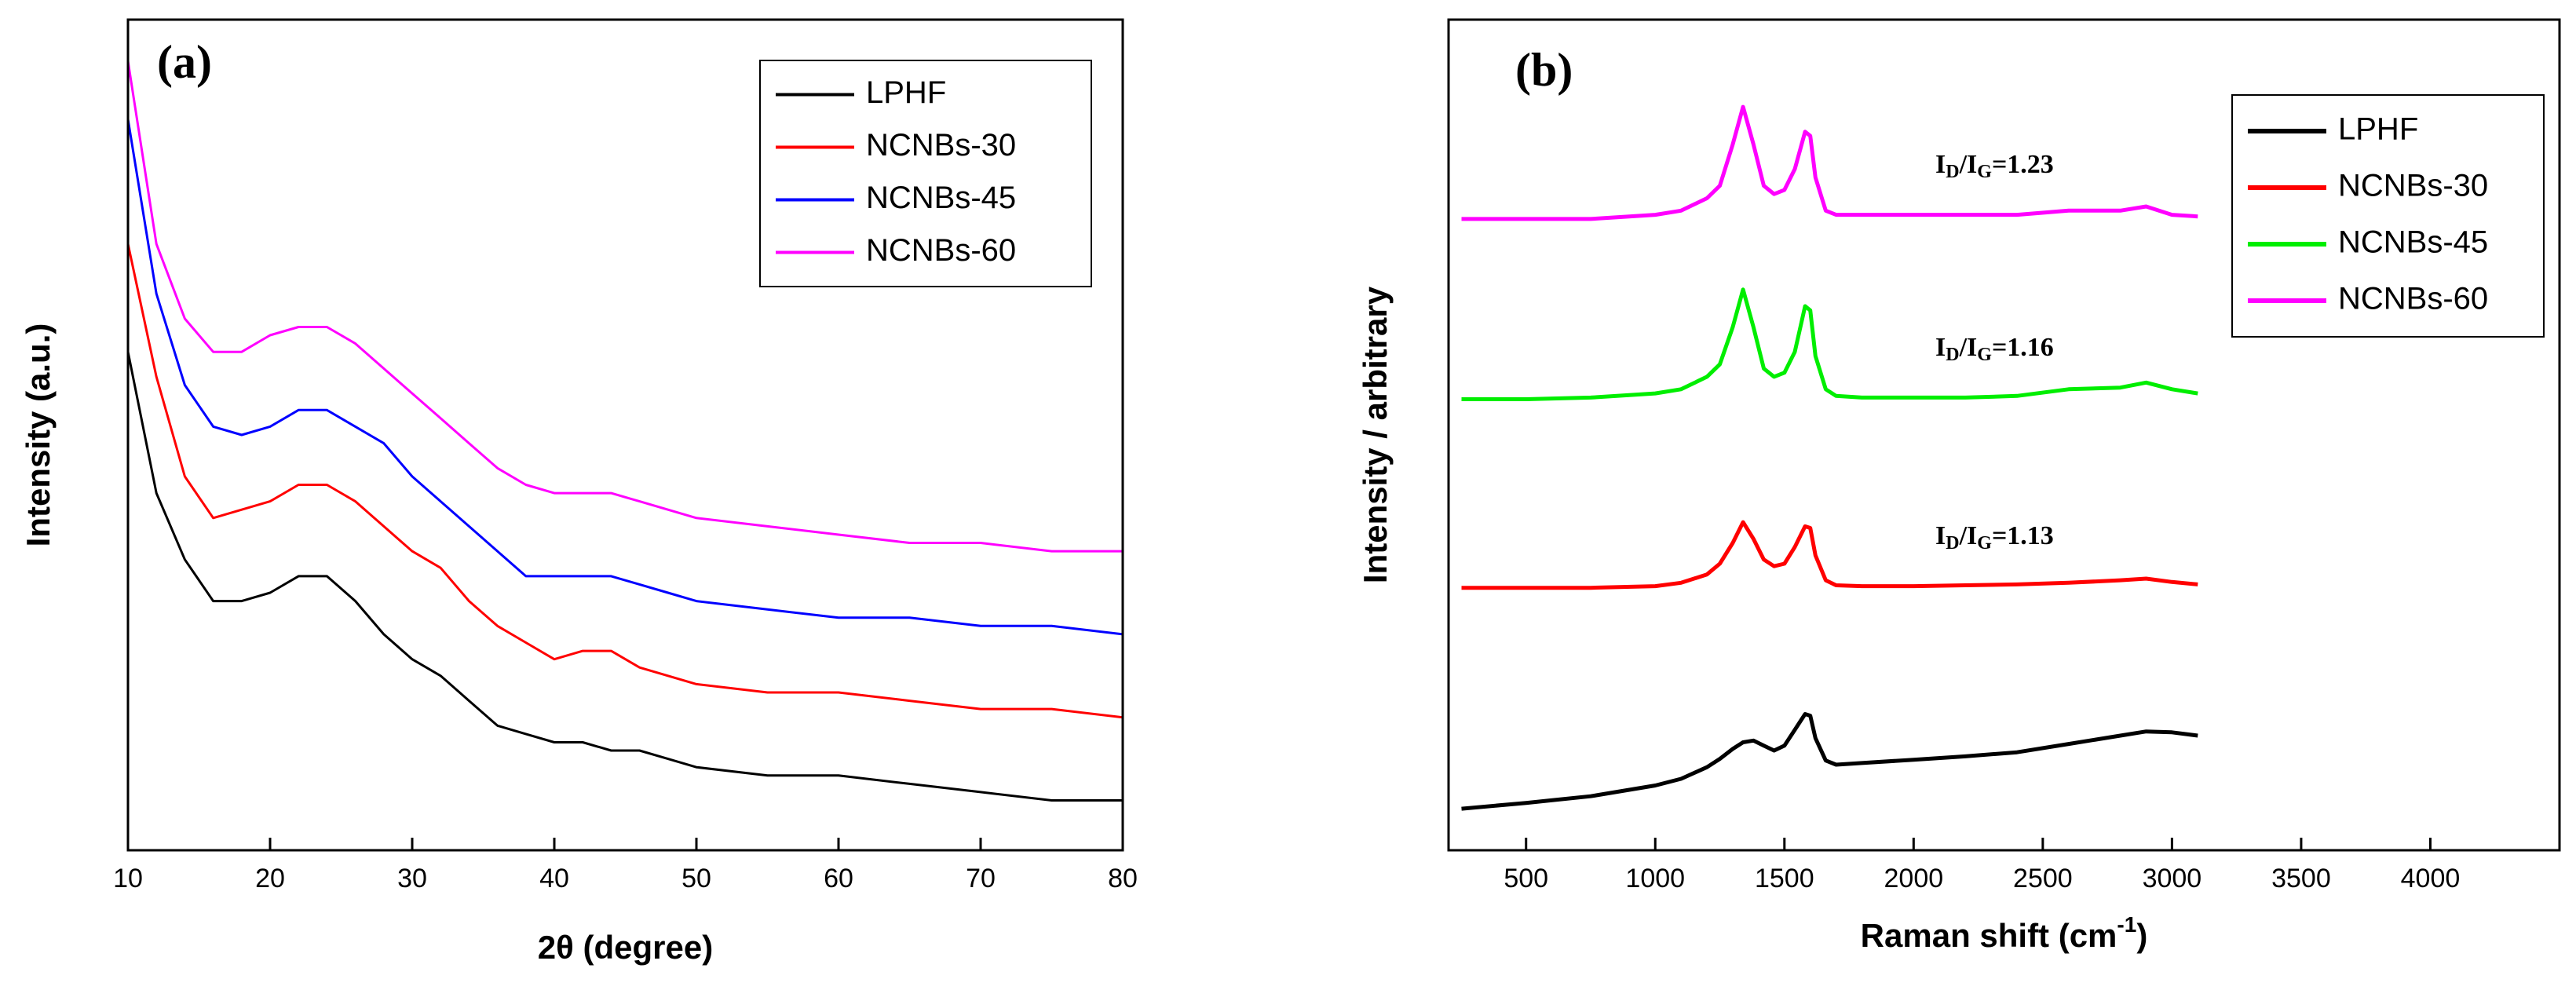 This screenshot has width=2576, height=990. I want to click on x-axis-title-part: -1, so click(2126, 924).